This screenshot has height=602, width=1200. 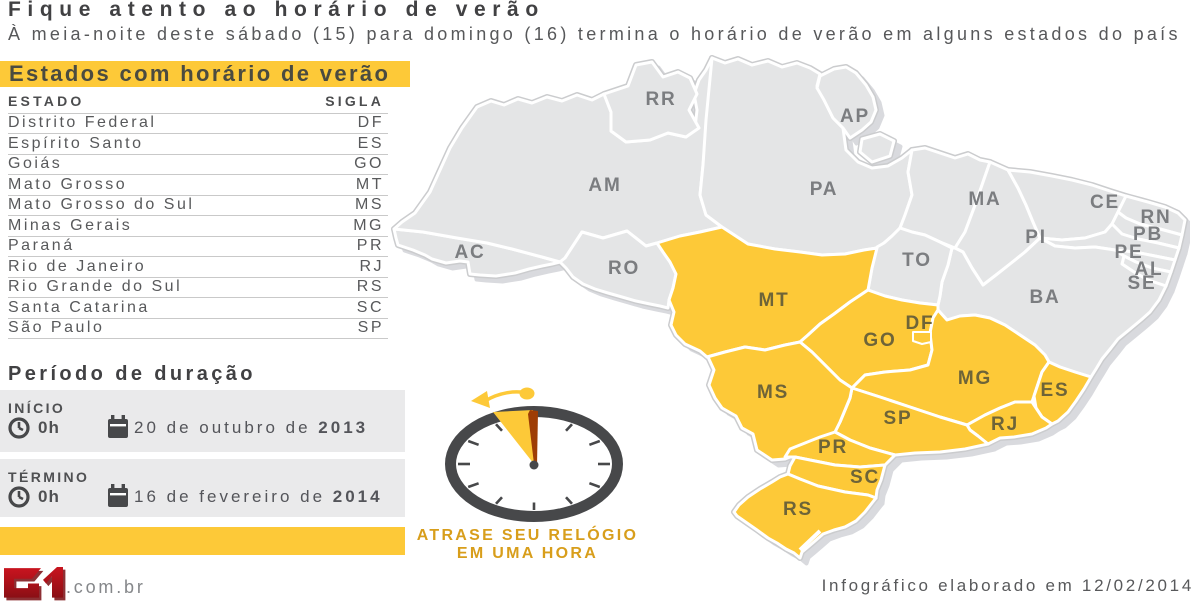 What do you see at coordinates (879, 340) in the screenshot?
I see `svg-text: GO` at bounding box center [879, 340].